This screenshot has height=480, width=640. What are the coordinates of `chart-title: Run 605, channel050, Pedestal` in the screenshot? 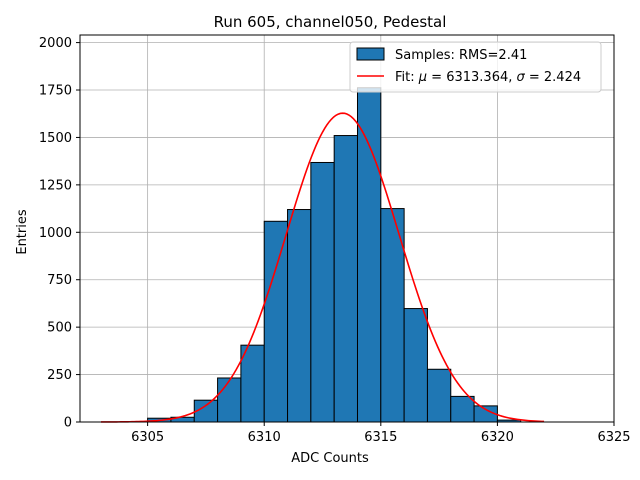 It's located at (330, 22).